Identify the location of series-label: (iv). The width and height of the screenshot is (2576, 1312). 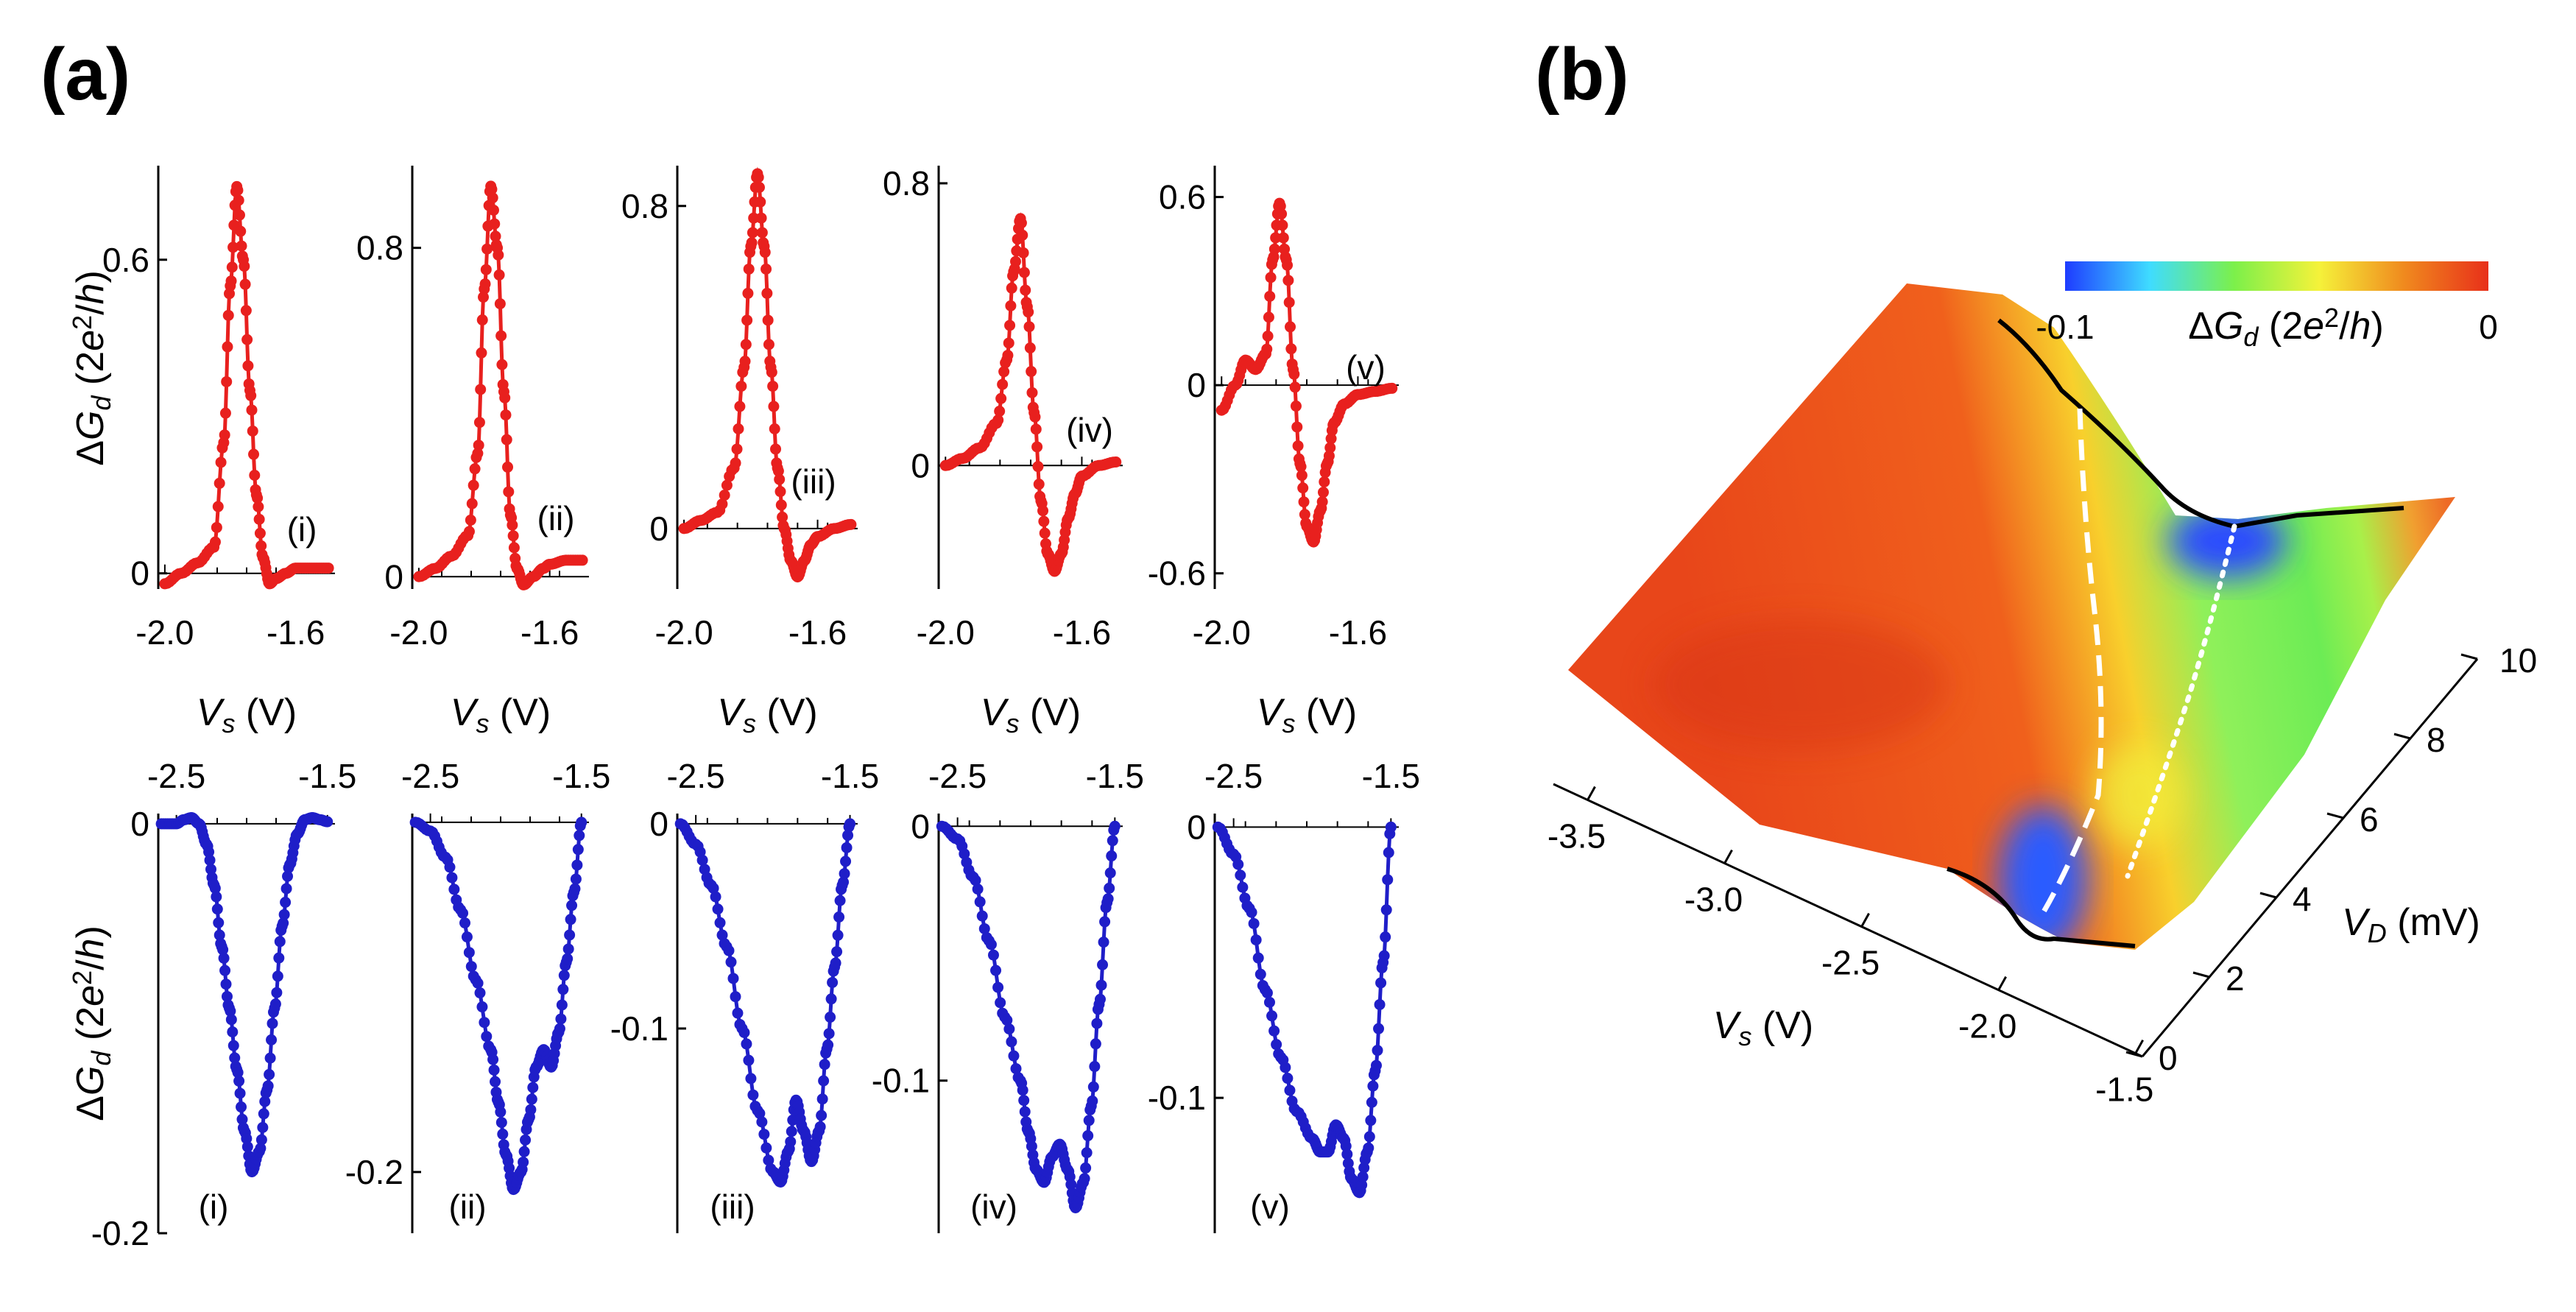
(993, 1207).